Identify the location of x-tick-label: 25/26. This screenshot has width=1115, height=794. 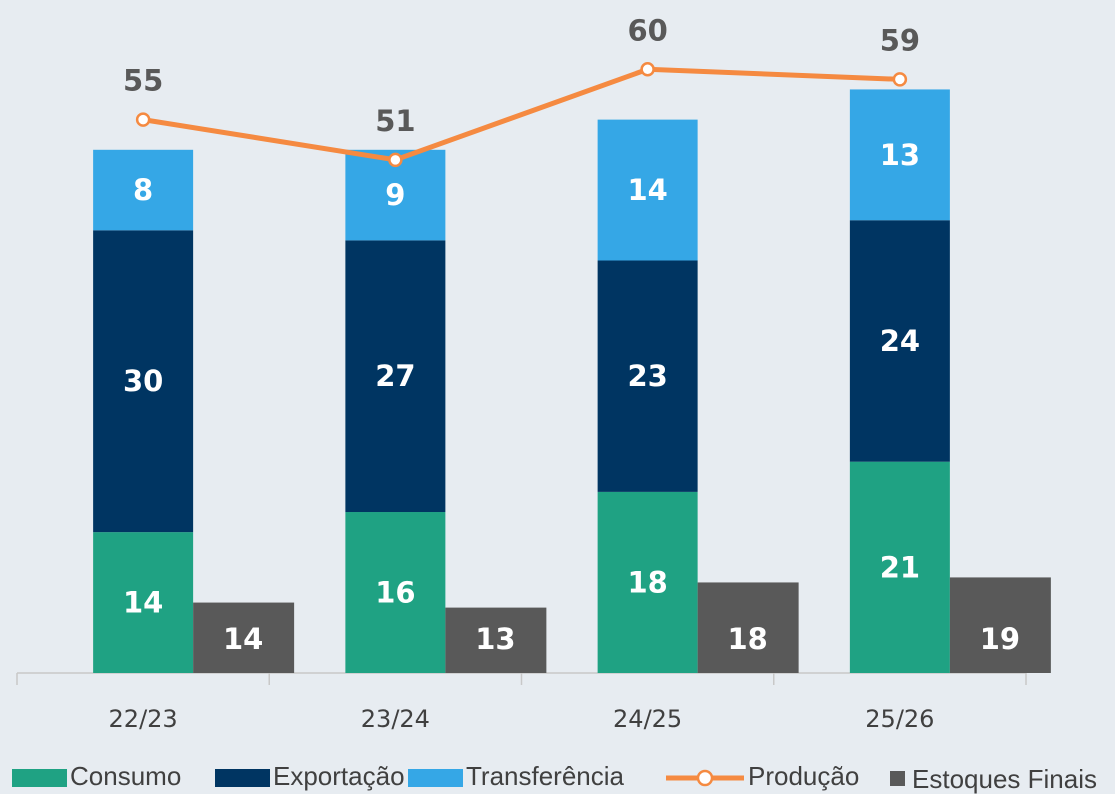
(899, 719).